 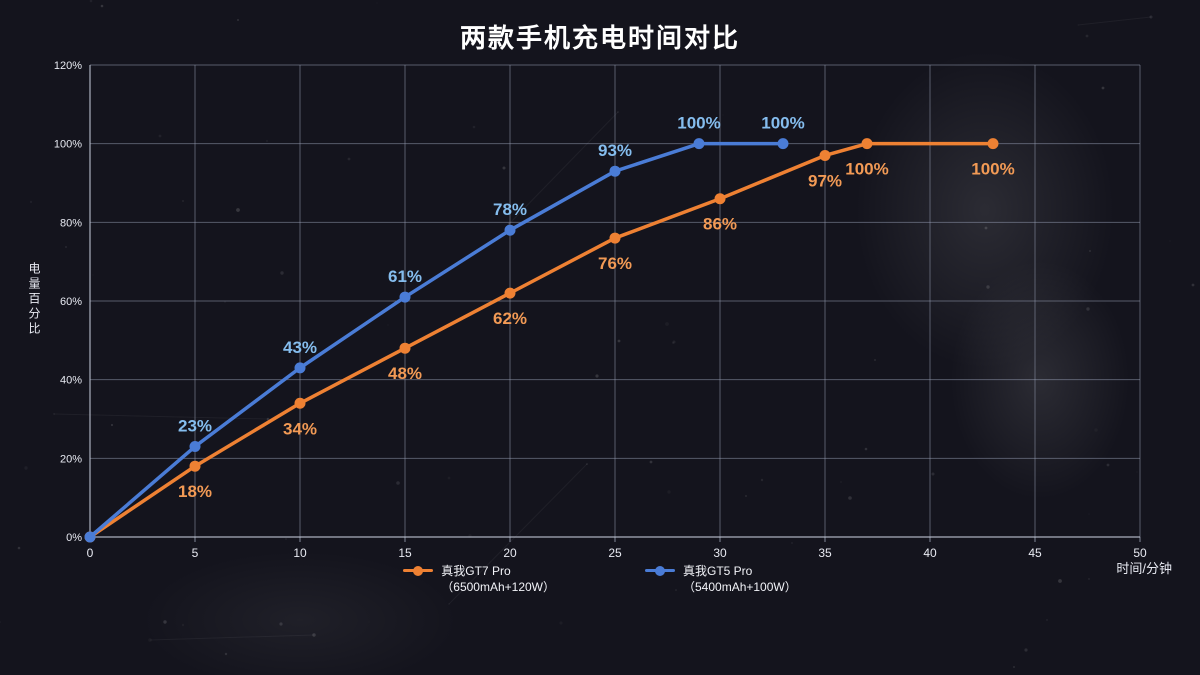 What do you see at coordinates (195, 426) in the screenshot?
I see `svg-text: 23%` at bounding box center [195, 426].